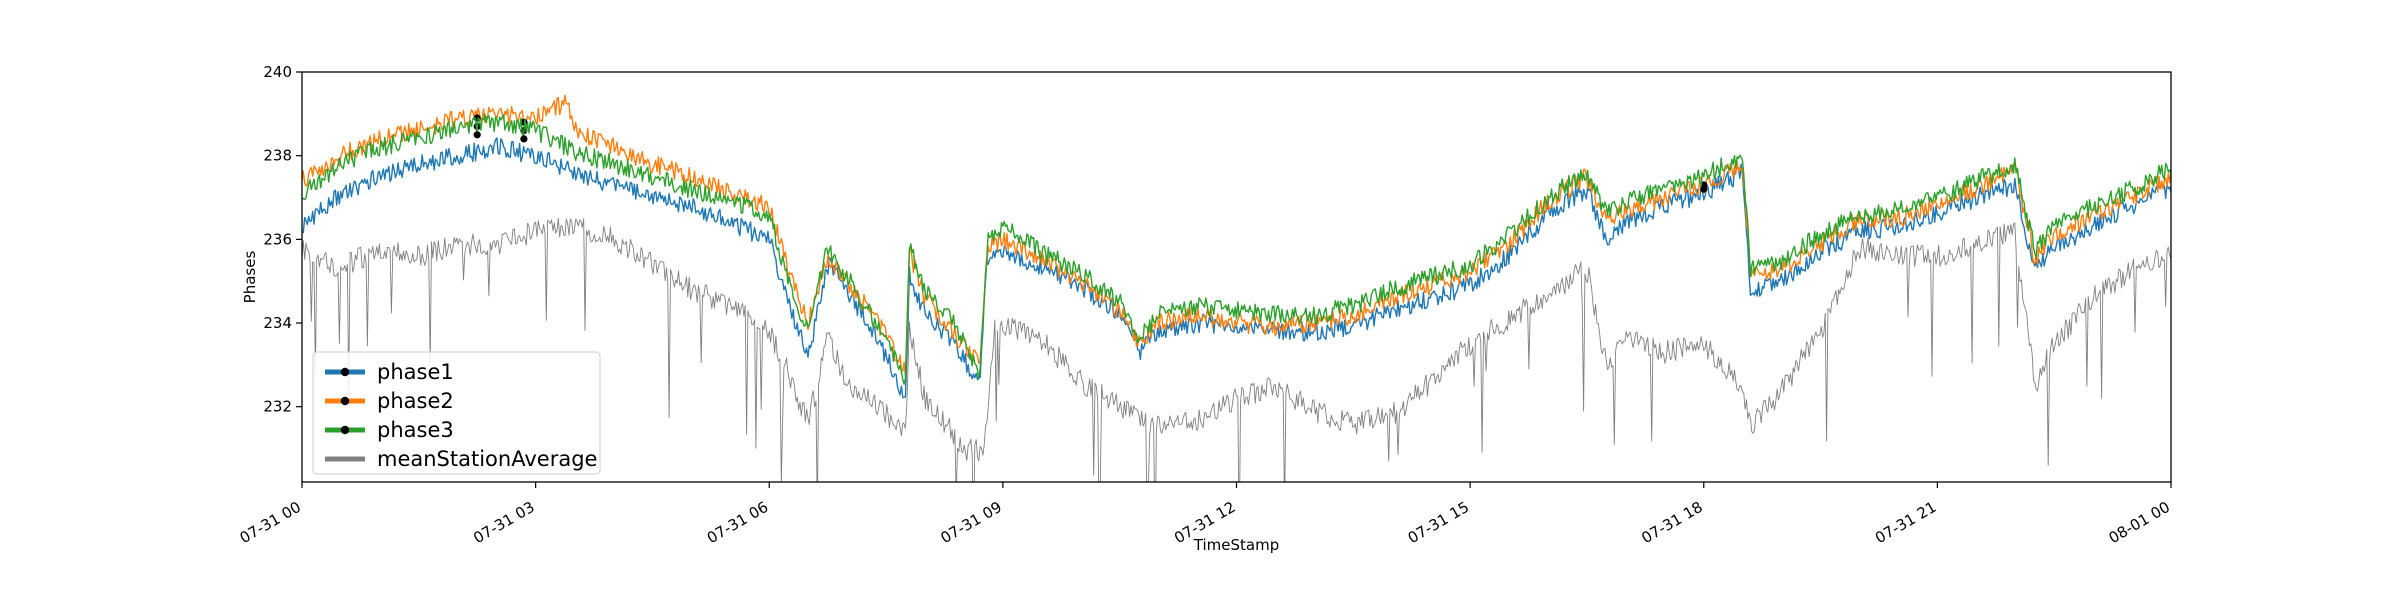 The width and height of the screenshot is (2400, 600). What do you see at coordinates (277, 72) in the screenshot?
I see `y-tick-label: 240` at bounding box center [277, 72].